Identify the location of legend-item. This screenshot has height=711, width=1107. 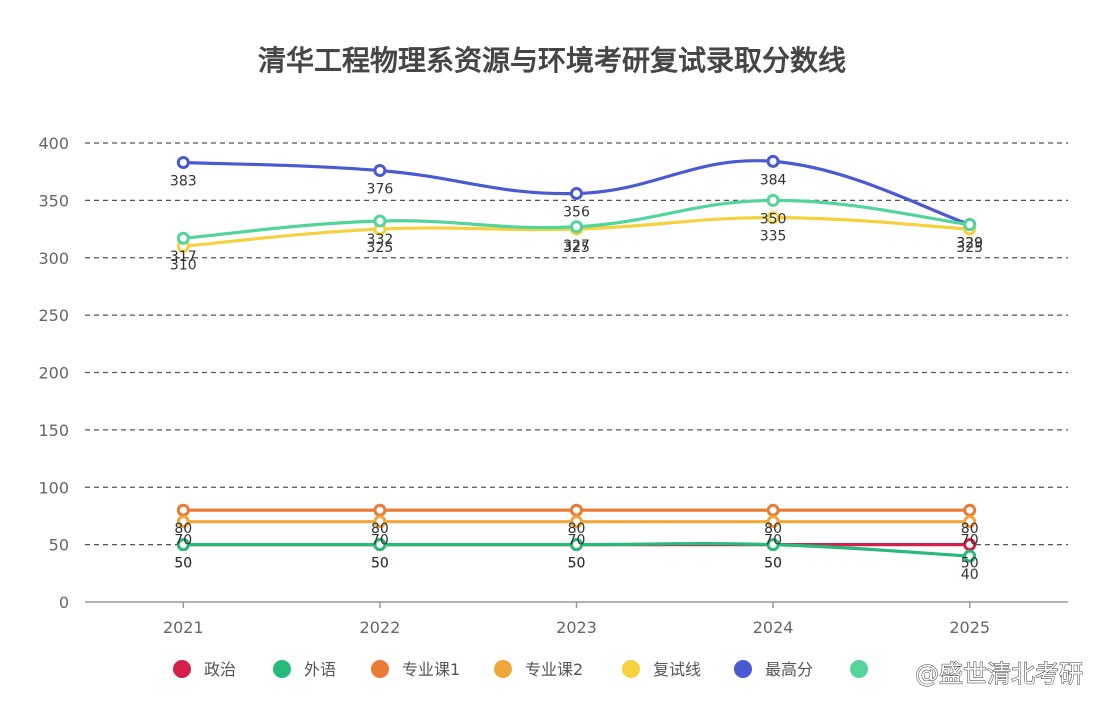
(859, 669).